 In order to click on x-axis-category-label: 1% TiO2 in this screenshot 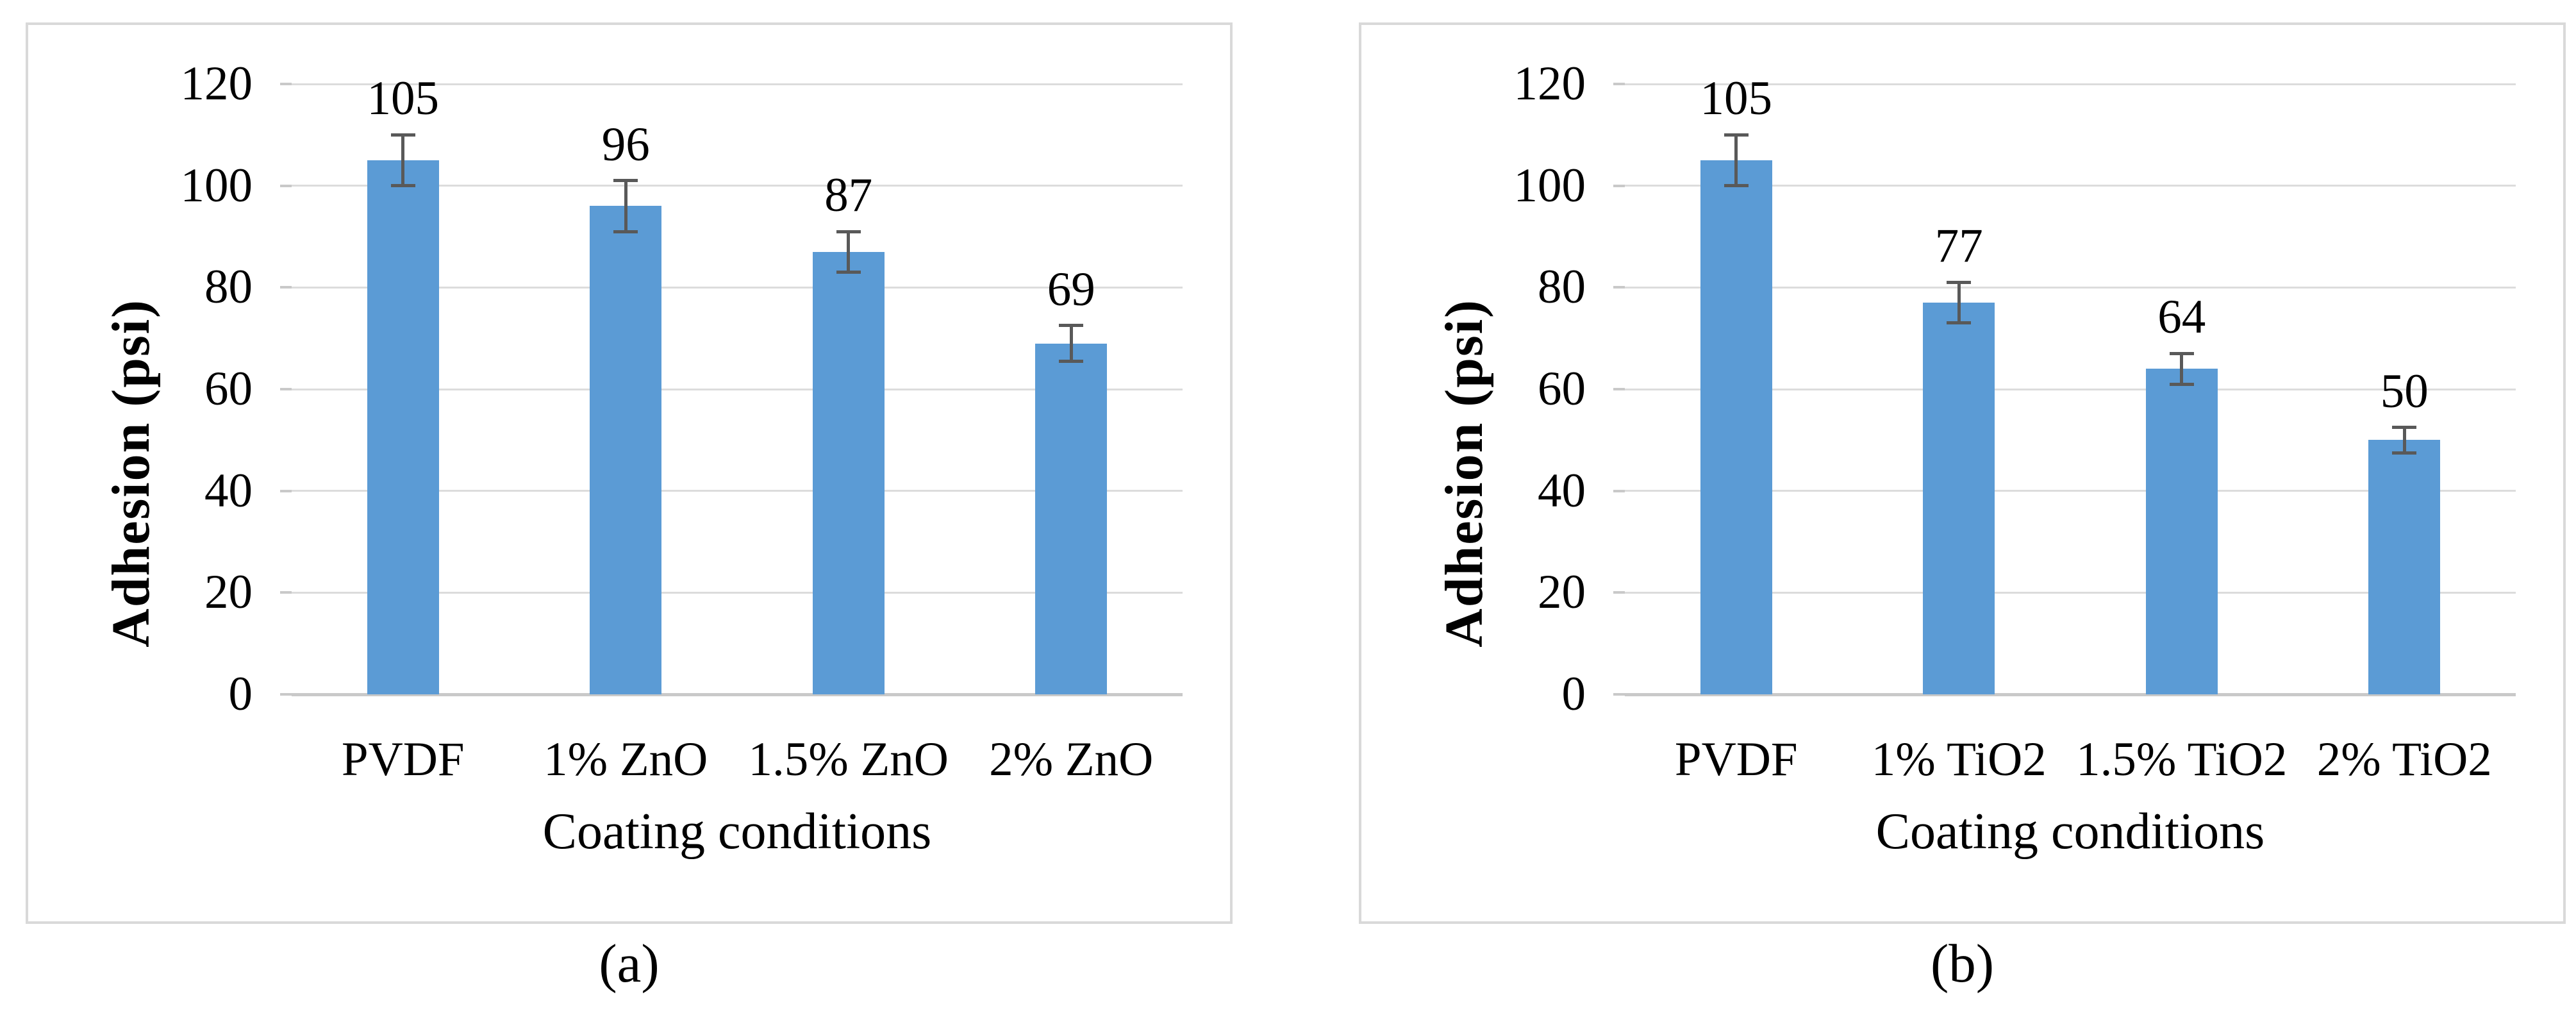, I will do `click(1959, 759)`.